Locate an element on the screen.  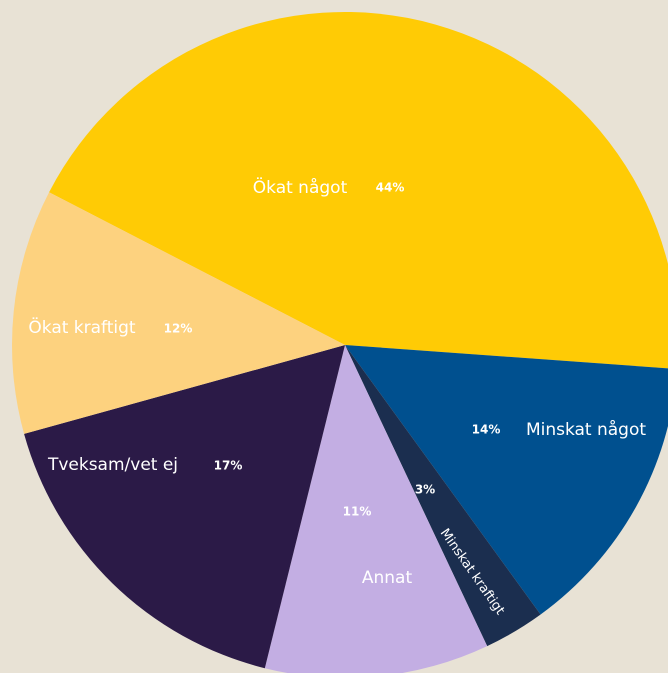
value-label: 14% is located at coordinates (486, 430).